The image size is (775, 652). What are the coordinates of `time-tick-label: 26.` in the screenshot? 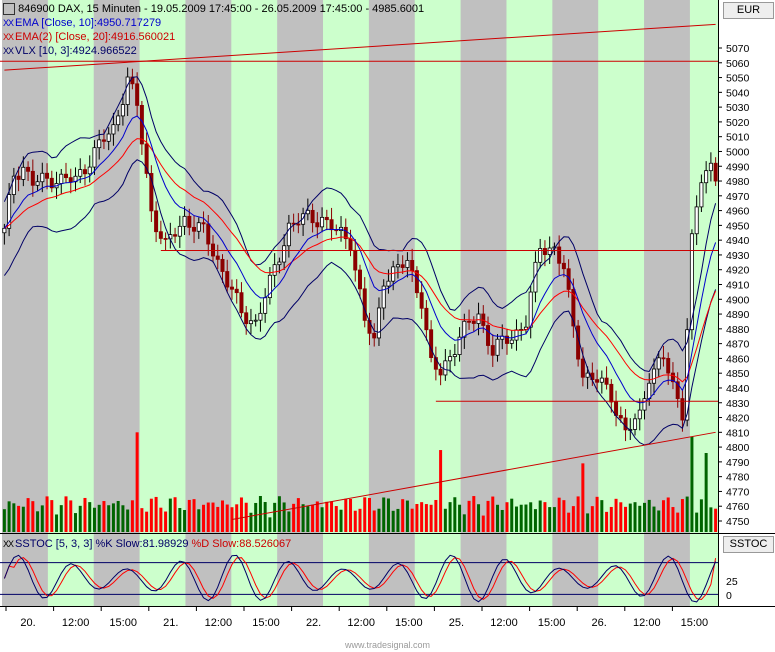 It's located at (599, 623).